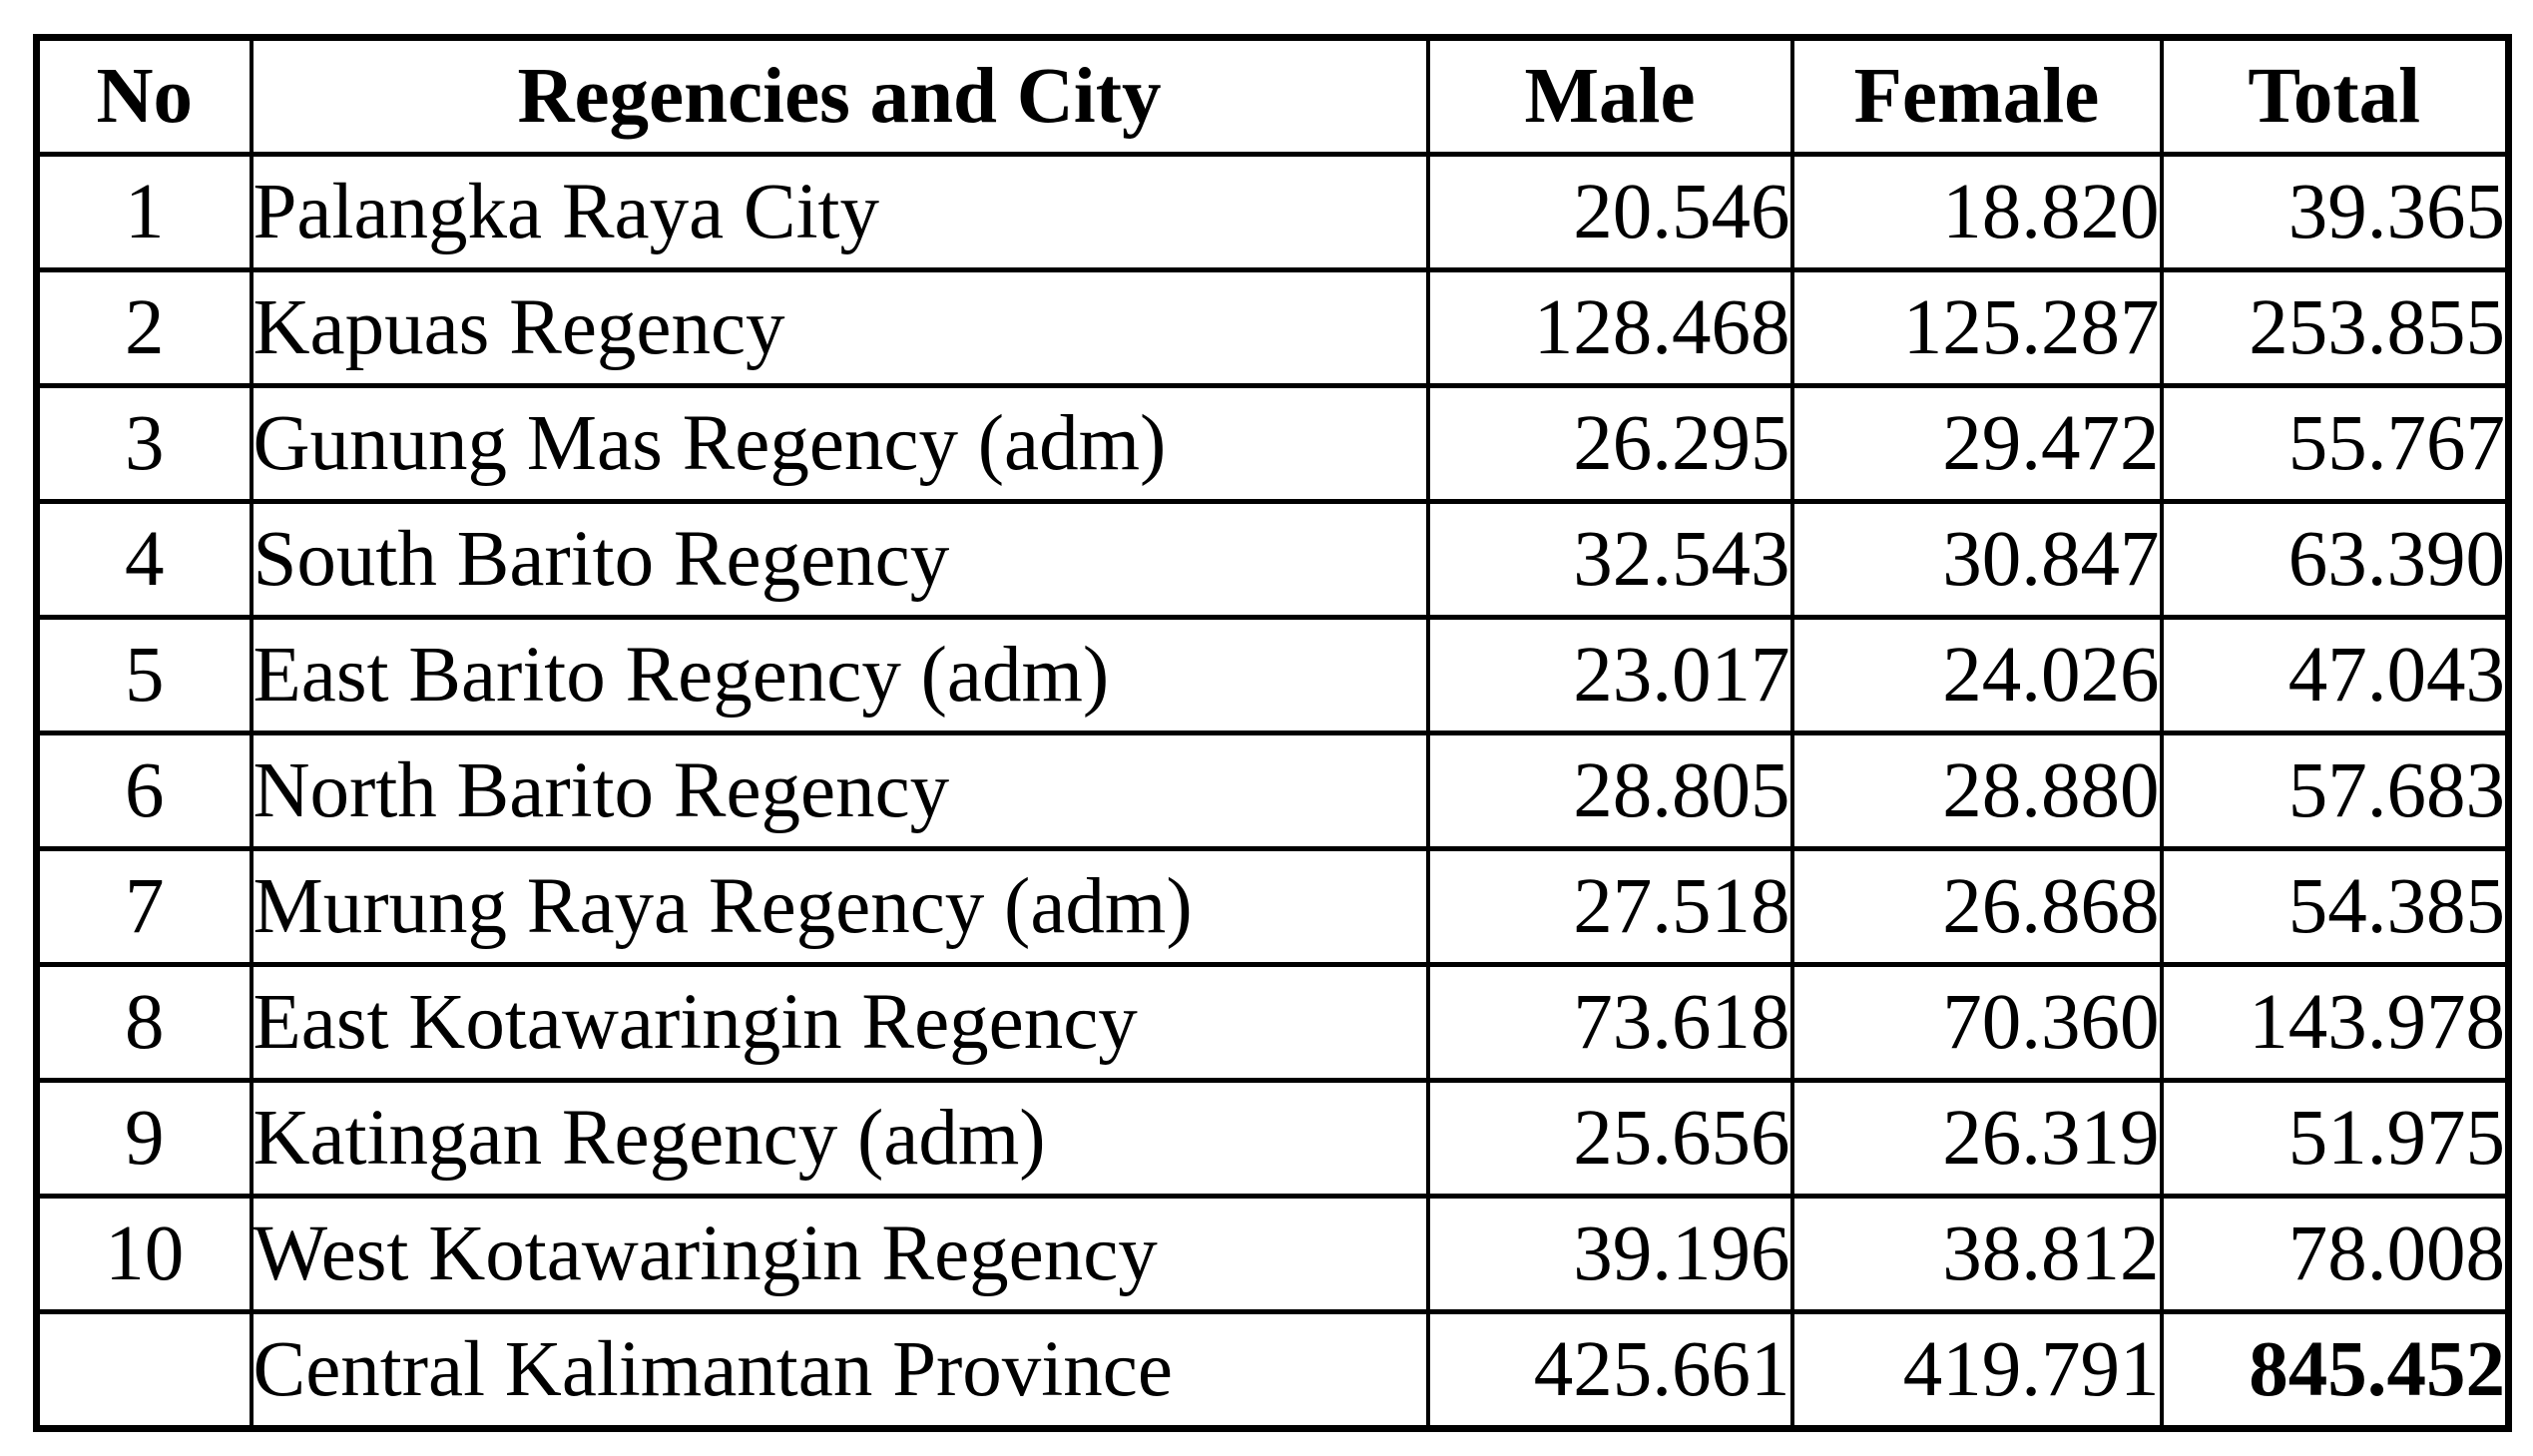 The width and height of the screenshot is (2533, 1456). What do you see at coordinates (1610, 559) in the screenshot?
I see `male-count-cell: 32.543` at bounding box center [1610, 559].